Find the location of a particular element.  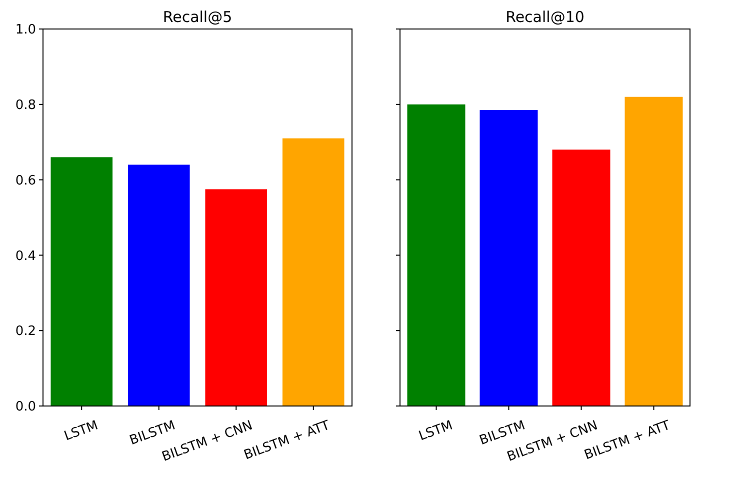

y-tick-label: 0.6 is located at coordinates (25, 180).